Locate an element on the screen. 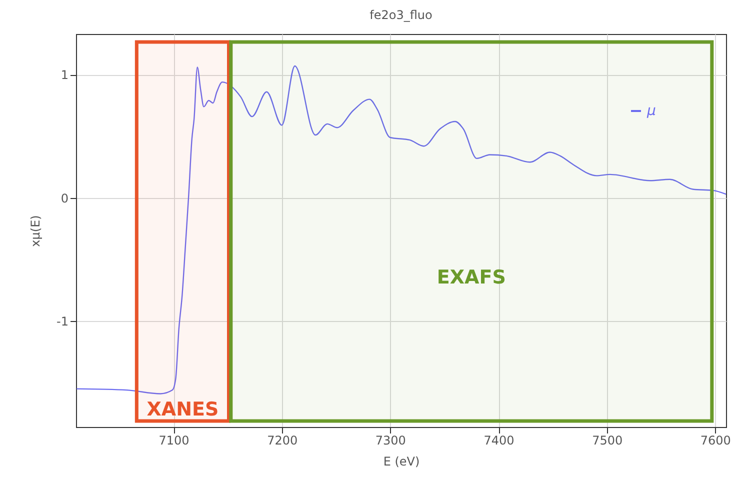 The image size is (738, 477). y-tick-label: 0 is located at coordinates (64, 198).